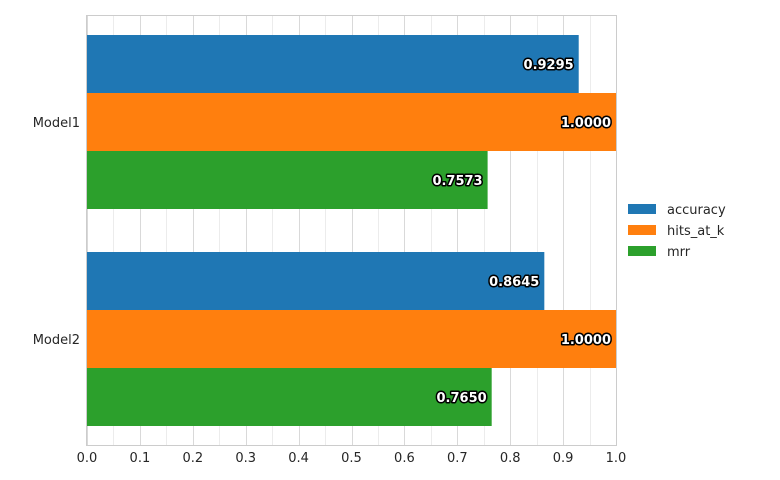 The width and height of the screenshot is (780, 480). Describe the element at coordinates (404, 458) in the screenshot. I see `x-tick-label: 0.6` at that location.